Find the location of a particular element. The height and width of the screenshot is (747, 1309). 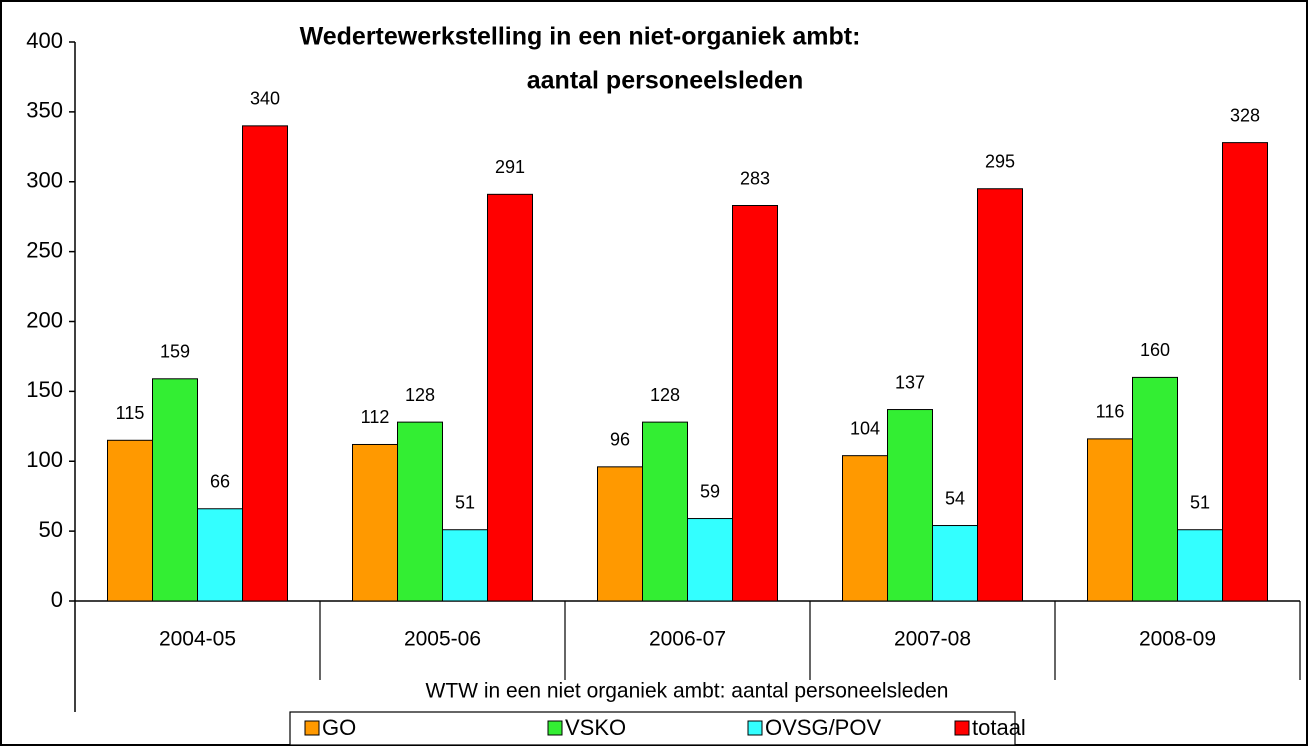

chart-title: aantal personeelsleden is located at coordinates (665, 81).